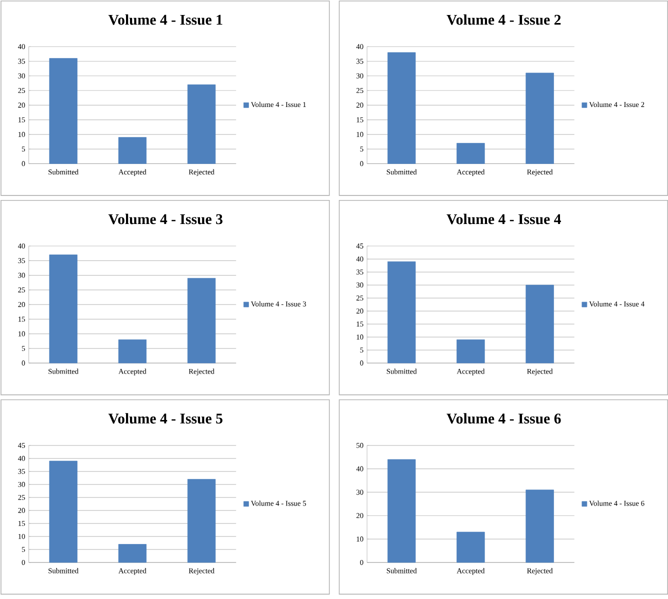 The width and height of the screenshot is (668, 599). I want to click on chart-title: Volume 4 - Issue 4, so click(503, 219).